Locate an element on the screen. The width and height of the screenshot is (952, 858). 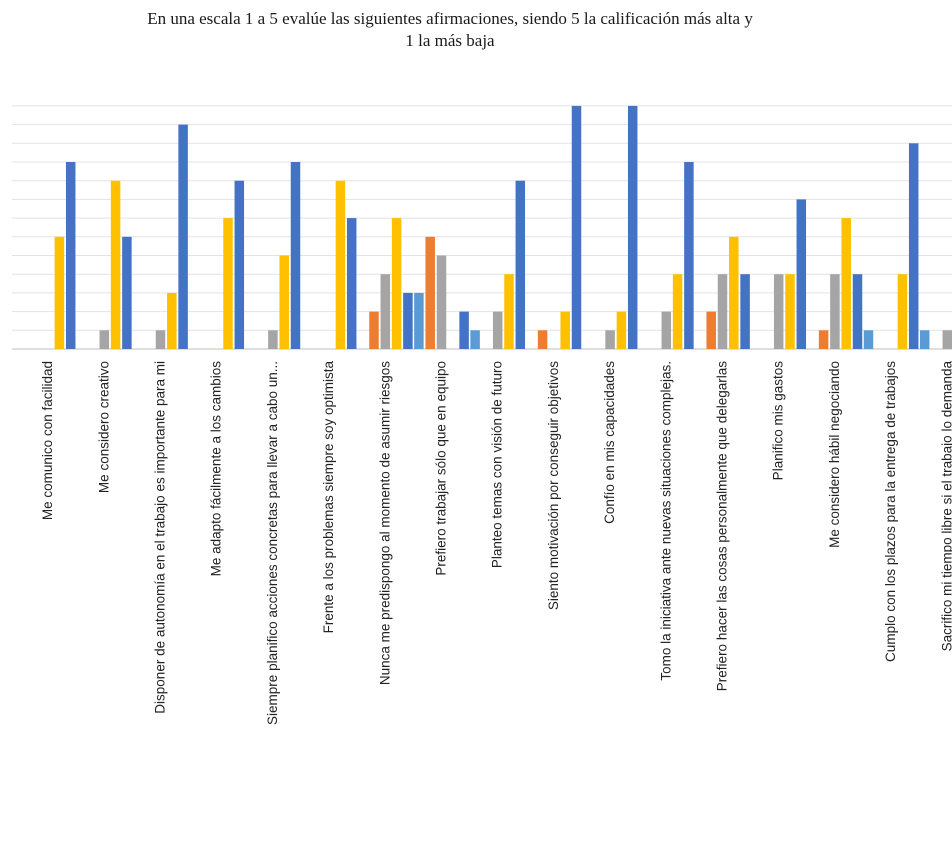
category-label: Prefiero trabajar sólo que en equipo is located at coordinates (441, 468).